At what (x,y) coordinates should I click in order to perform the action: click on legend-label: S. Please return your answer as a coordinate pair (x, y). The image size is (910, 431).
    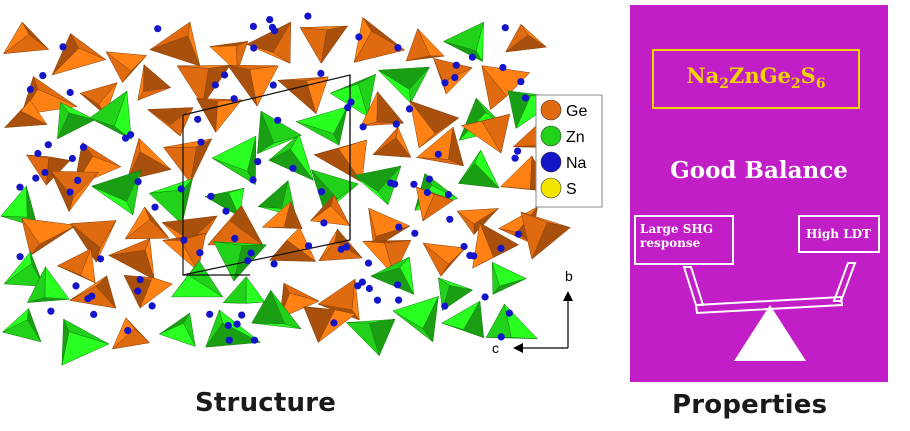
    Looking at the image, I should click on (571, 189).